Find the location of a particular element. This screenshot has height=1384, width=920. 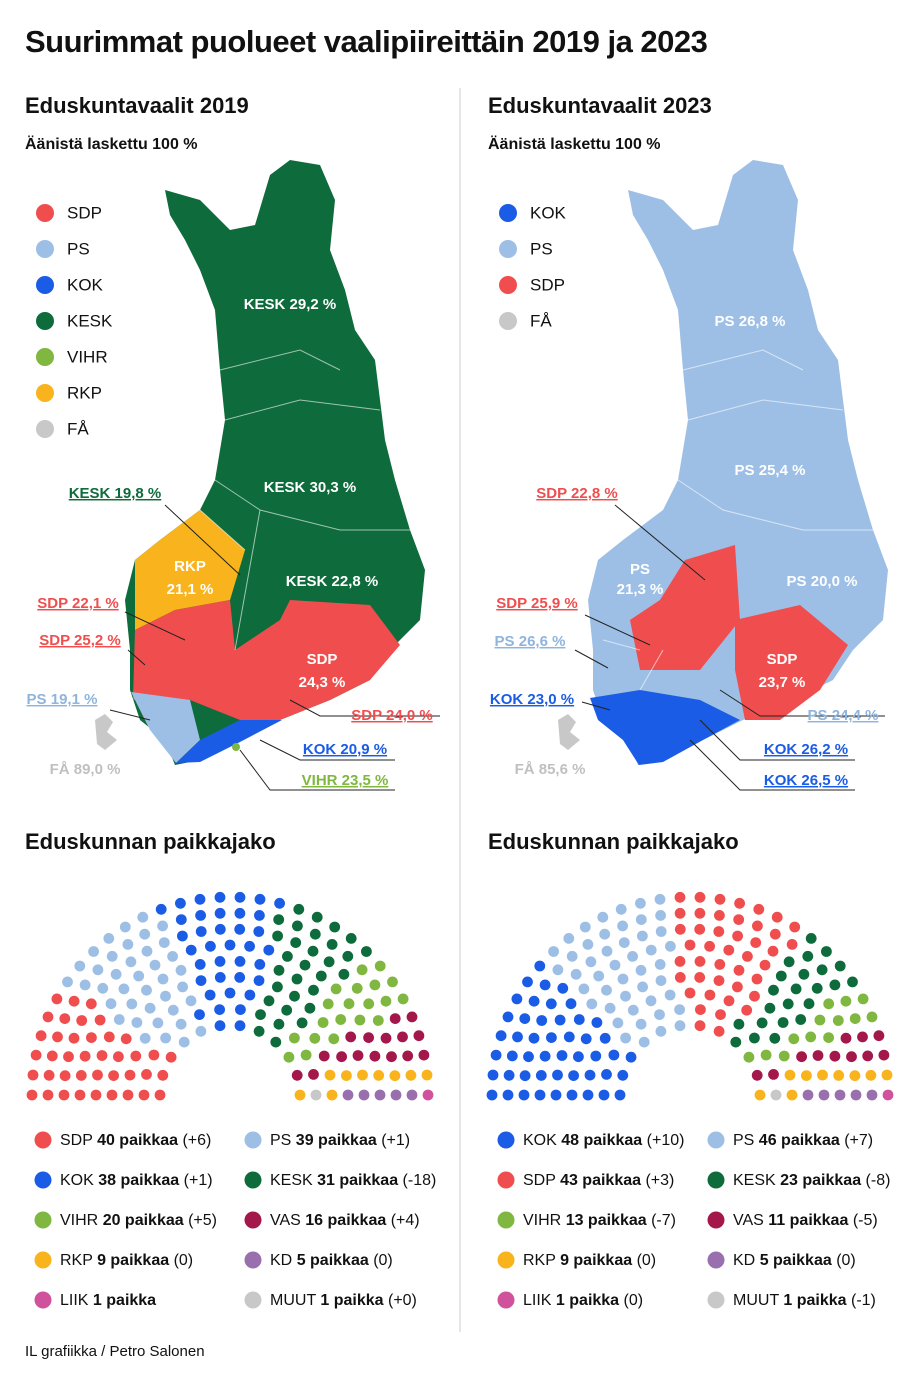

seat-legend-entry: VIHR 20 paikkaa (+5) is located at coordinates (138, 1220).